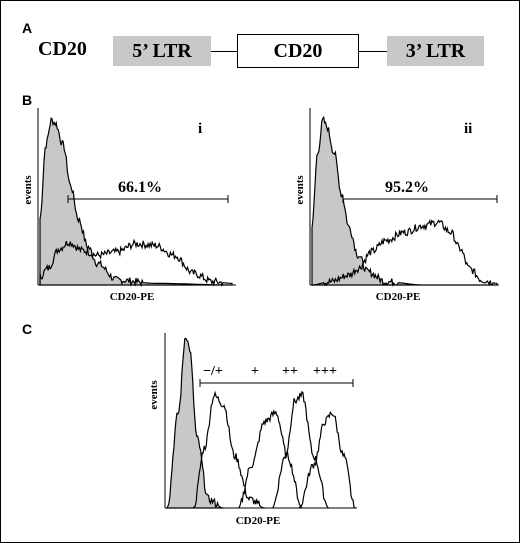 This screenshot has width=520, height=543. Describe the element at coordinates (298, 51) in the screenshot. I see `cd20-insert-box: CD20` at that location.